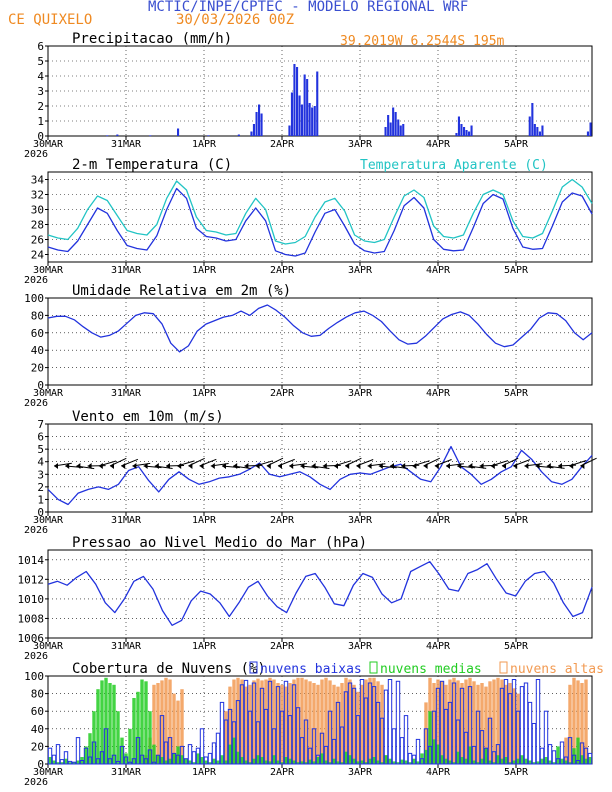 This screenshot has height=792, width=612. I want to click on pres-xtick-label: 2APR, so click(282, 646).